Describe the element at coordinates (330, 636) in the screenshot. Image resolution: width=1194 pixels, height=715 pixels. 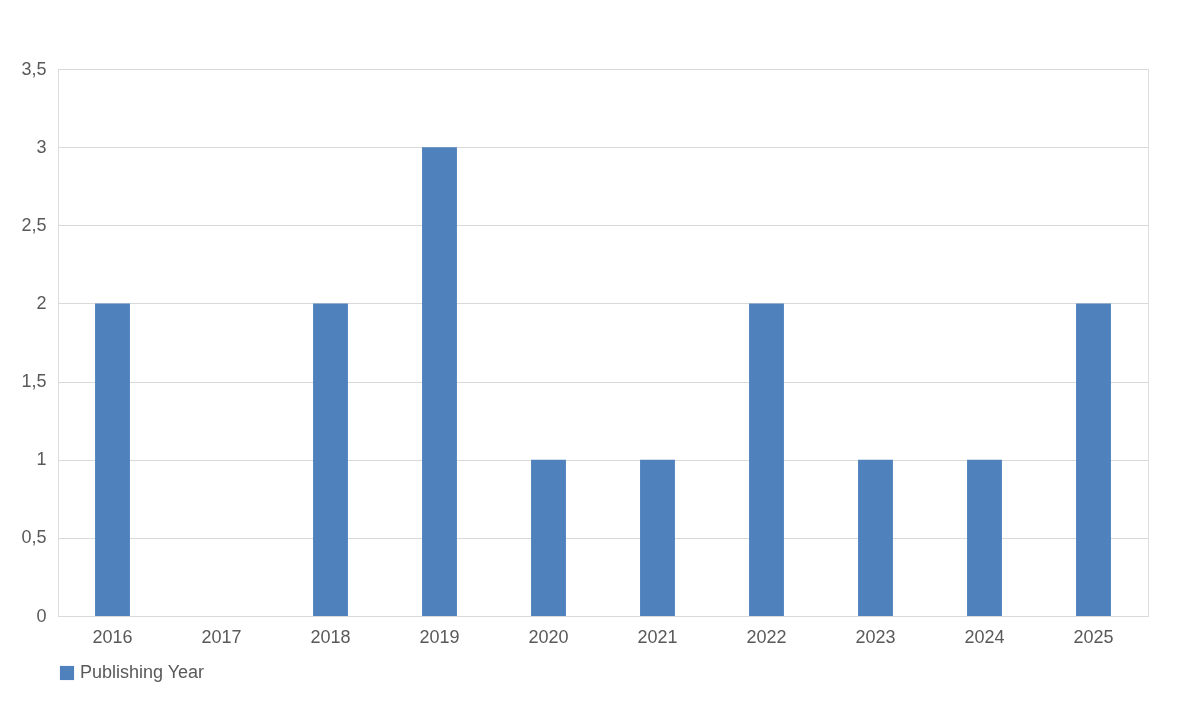
I see `x-tick-label: 2018` at that location.